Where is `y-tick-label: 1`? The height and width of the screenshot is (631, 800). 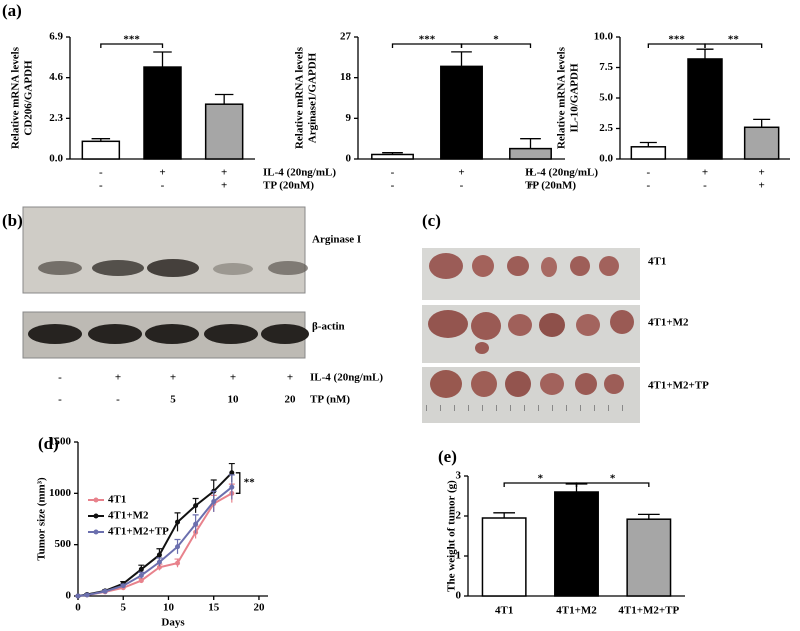 y-tick-label: 1 is located at coordinates (459, 556).